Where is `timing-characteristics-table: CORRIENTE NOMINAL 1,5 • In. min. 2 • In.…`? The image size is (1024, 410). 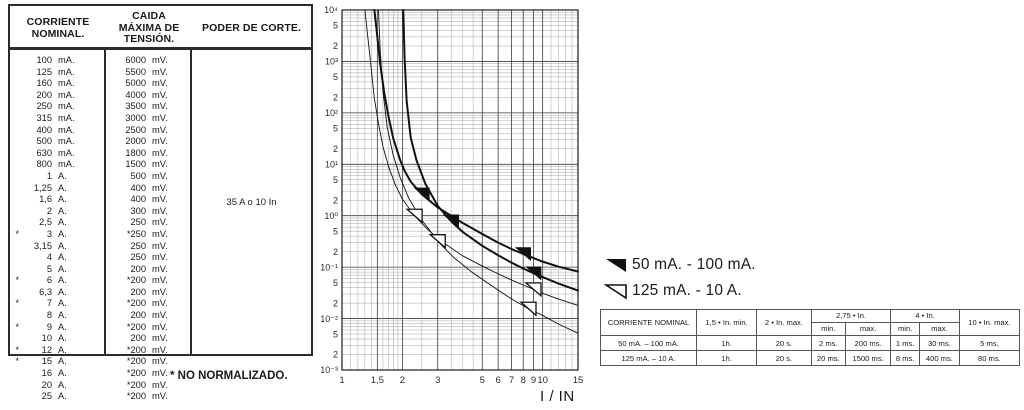 timing-characteristics-table: CORRIENTE NOMINAL 1,5 • In. min. 2 • In.… is located at coordinates (810, 337).